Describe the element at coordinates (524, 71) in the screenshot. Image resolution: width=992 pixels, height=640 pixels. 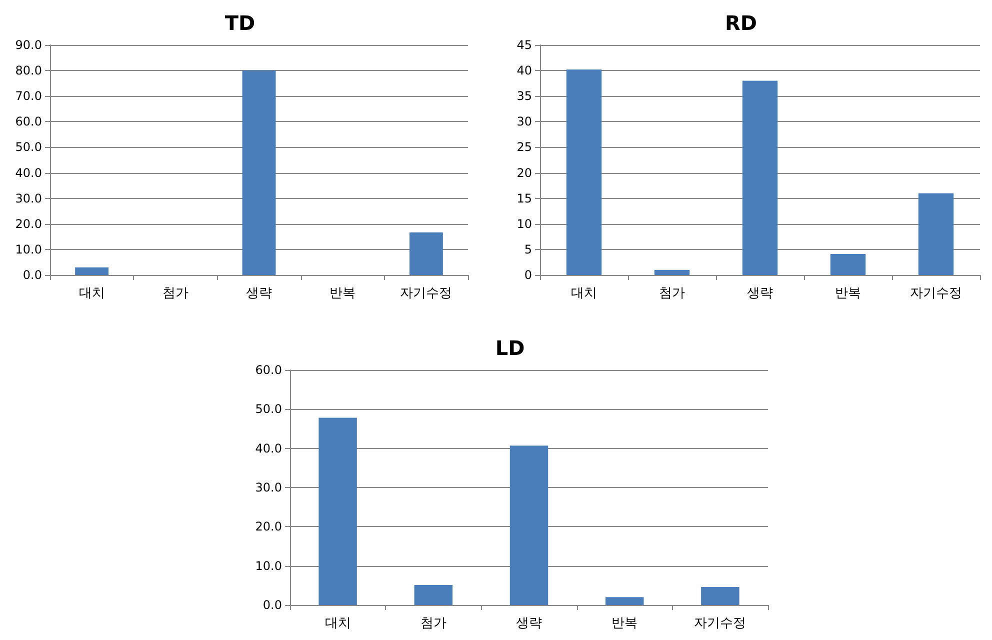
I see `y-tick-label: 40` at that location.